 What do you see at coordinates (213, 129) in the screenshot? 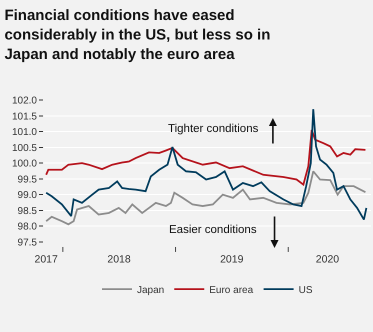
I see `annotation: Tighter conditions` at bounding box center [213, 129].